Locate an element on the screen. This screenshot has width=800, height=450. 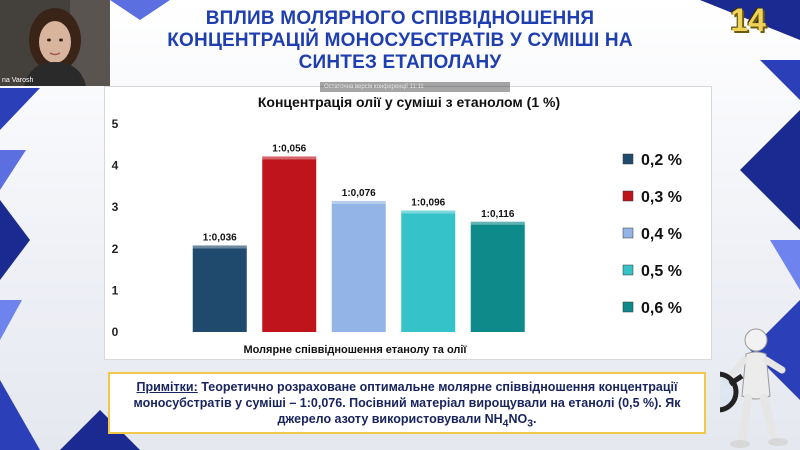
y-tick-label: 3 is located at coordinates (115, 207).